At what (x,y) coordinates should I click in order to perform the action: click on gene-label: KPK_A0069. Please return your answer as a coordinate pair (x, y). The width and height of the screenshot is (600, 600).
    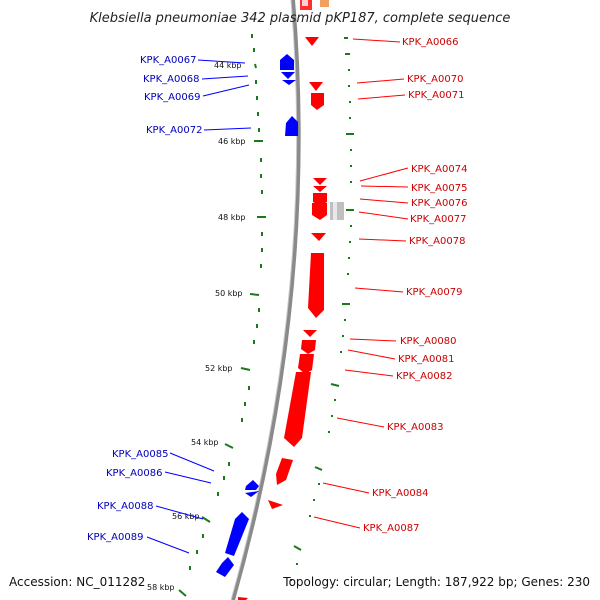
    Looking at the image, I should click on (172, 97).